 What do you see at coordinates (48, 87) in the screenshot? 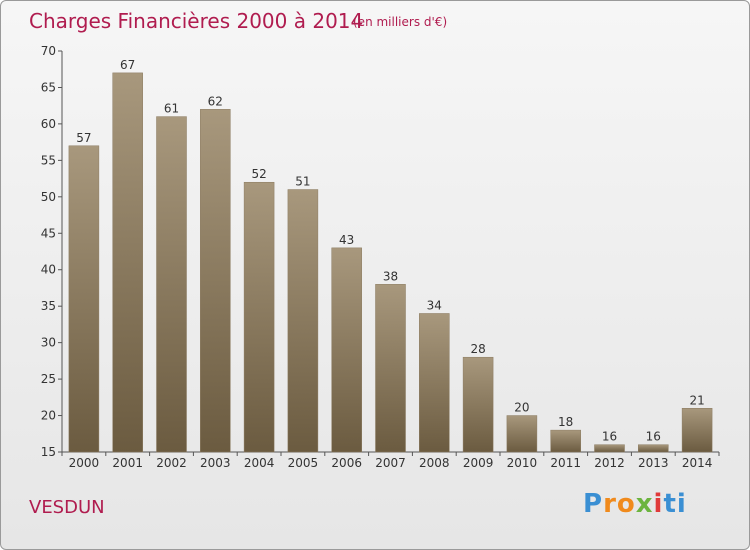
I see `y-tick-label: 65` at bounding box center [48, 87].